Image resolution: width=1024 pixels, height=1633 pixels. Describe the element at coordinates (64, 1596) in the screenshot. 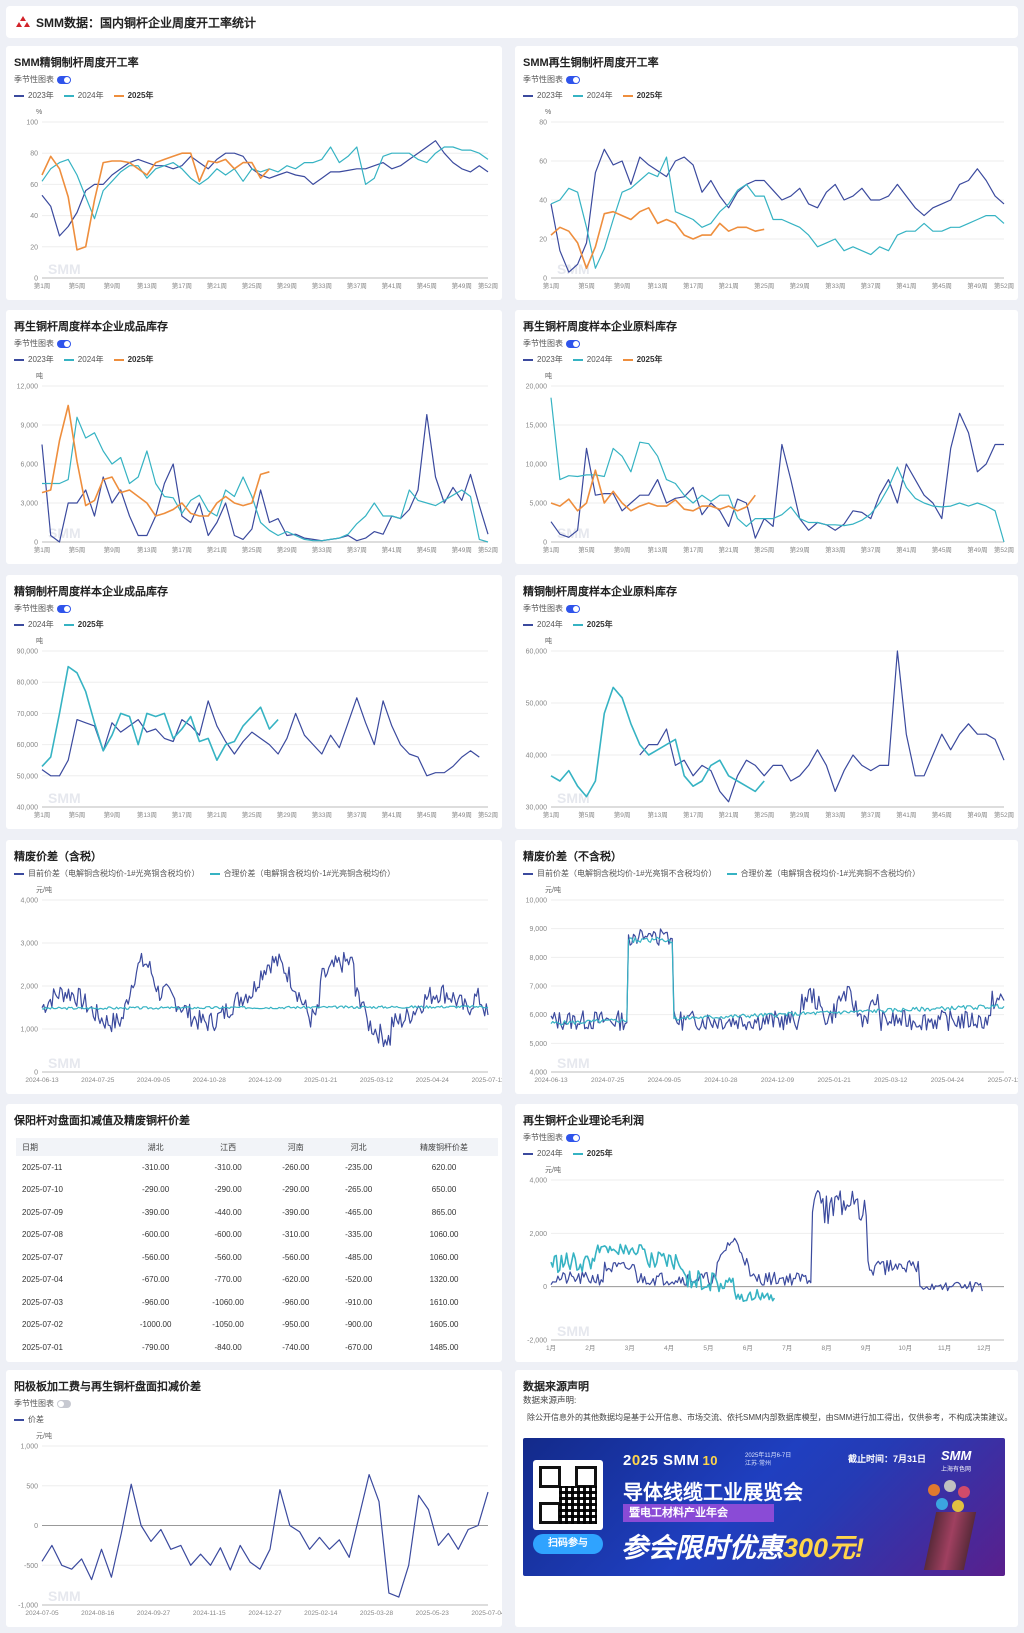

I see `watermark: SMM` at that location.